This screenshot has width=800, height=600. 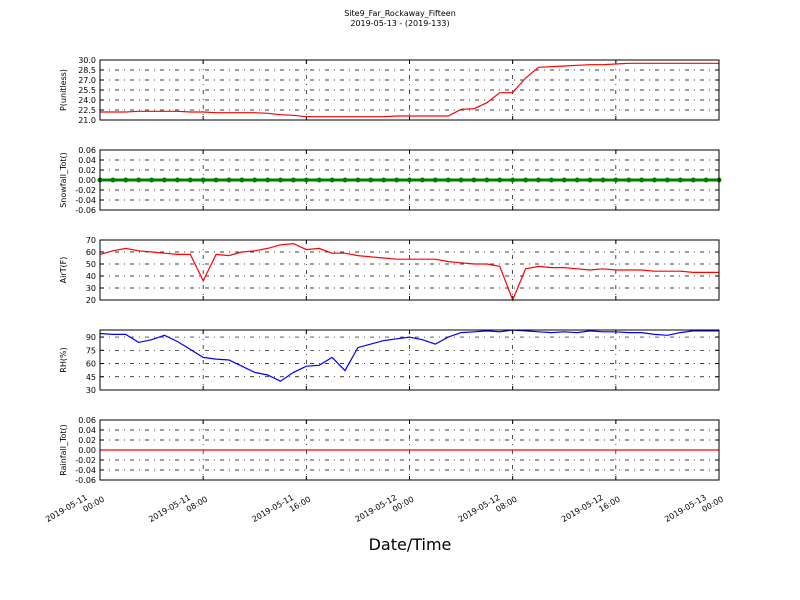 I want to click on y-tick-label: 20, so click(x=91, y=300).